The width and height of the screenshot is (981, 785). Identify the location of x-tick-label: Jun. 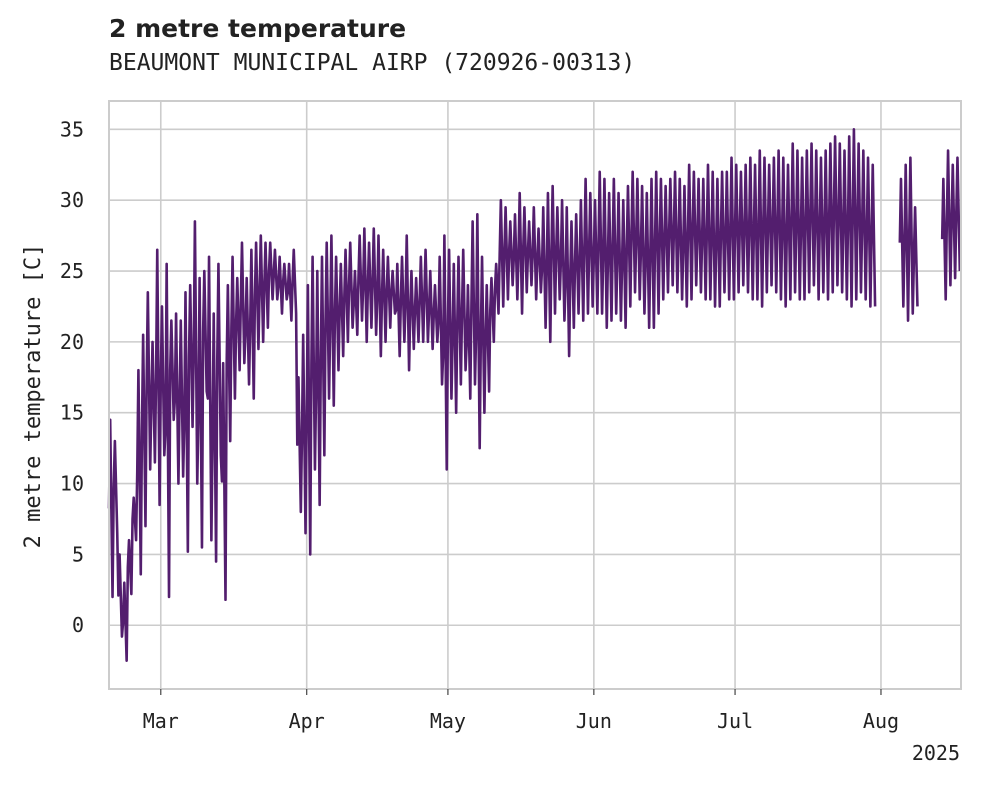
(594, 721).